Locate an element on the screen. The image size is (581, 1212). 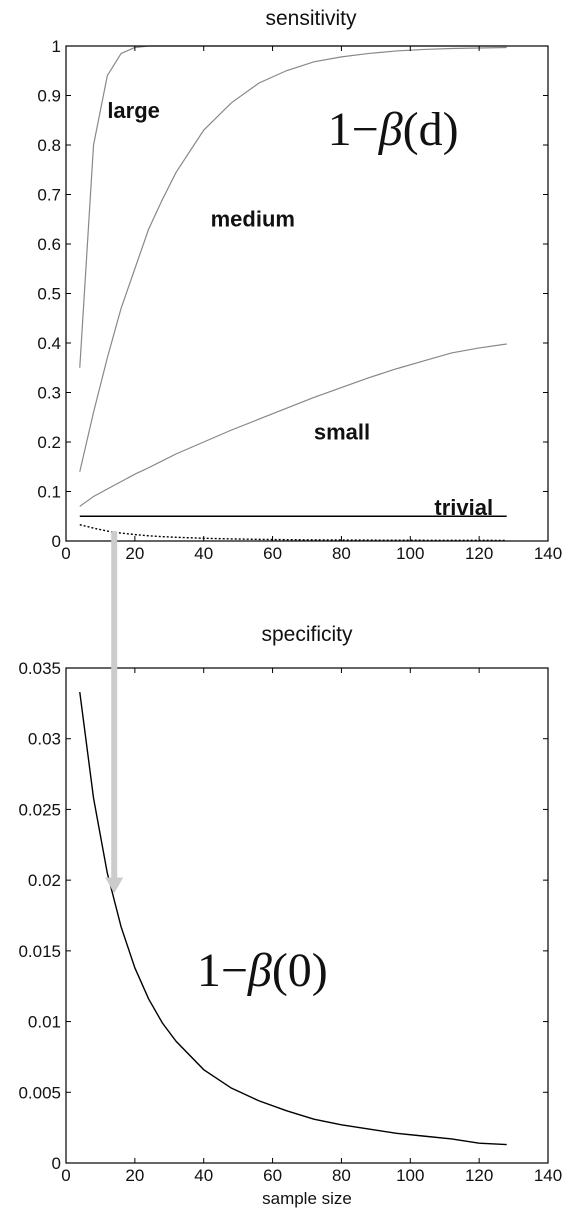
arrow-head is located at coordinates (114, 885).